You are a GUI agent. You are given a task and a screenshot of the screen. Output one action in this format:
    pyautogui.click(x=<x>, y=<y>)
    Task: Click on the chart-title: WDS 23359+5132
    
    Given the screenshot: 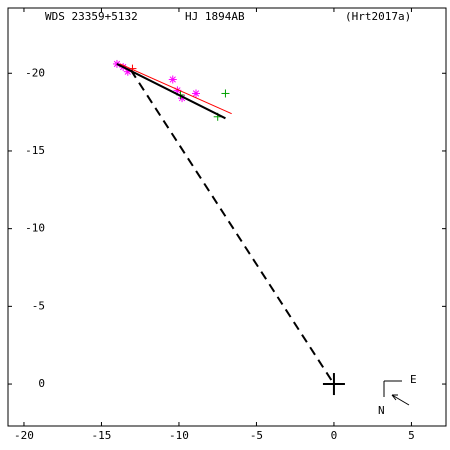 What is the action you would take?
    pyautogui.click(x=91, y=16)
    